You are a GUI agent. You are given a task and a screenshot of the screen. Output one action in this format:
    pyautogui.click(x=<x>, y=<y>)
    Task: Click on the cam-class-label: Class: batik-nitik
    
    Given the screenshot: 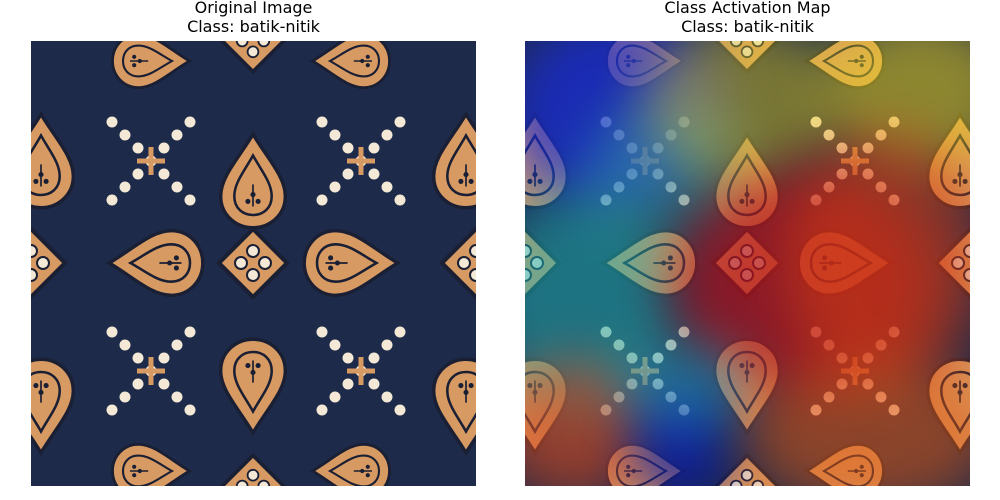 What is the action you would take?
    pyautogui.click(x=747, y=26)
    